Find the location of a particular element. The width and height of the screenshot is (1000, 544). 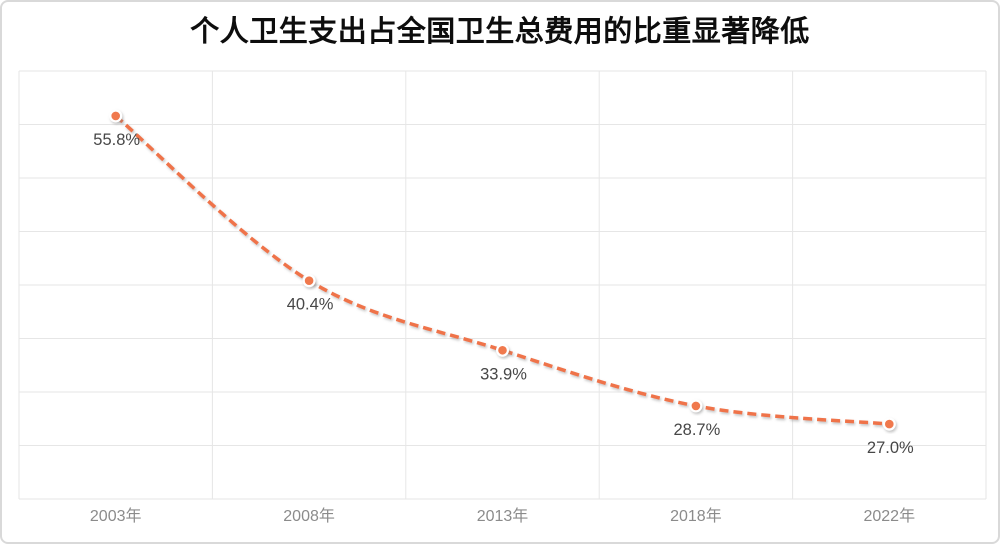

x-axis-label-2018年: 2018年 is located at coordinates (696, 516).